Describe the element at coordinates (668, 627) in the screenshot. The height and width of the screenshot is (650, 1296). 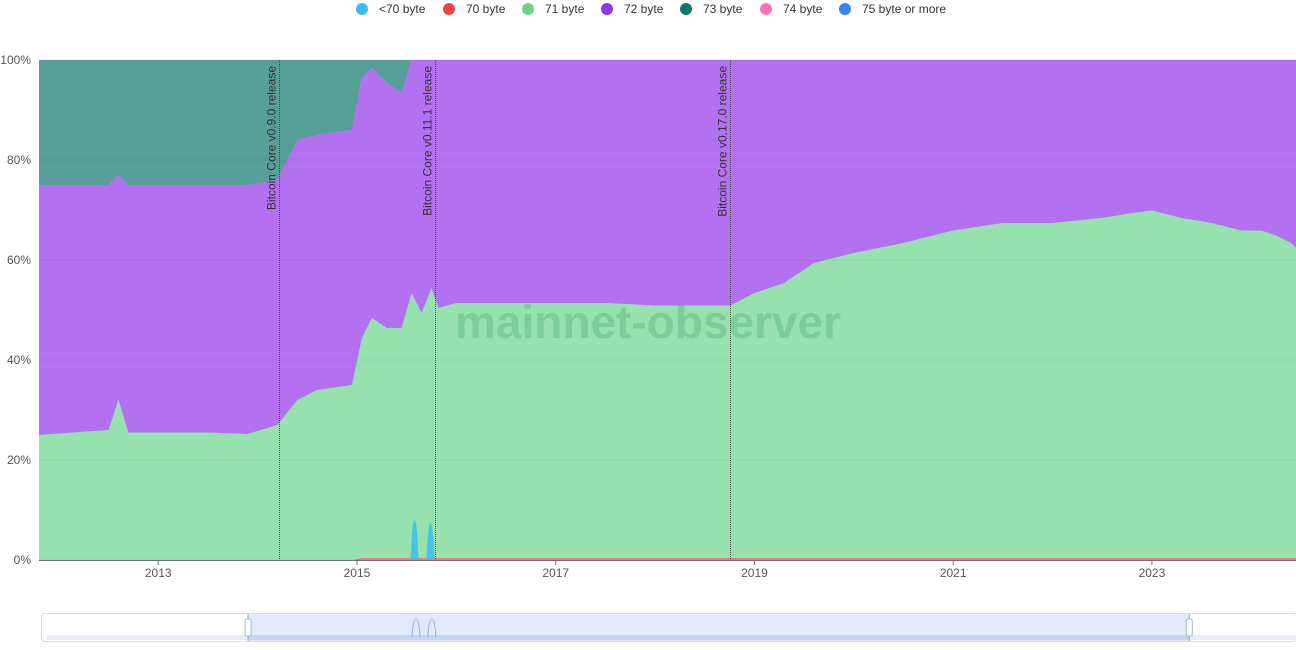
I see `zoom-slider` at that location.